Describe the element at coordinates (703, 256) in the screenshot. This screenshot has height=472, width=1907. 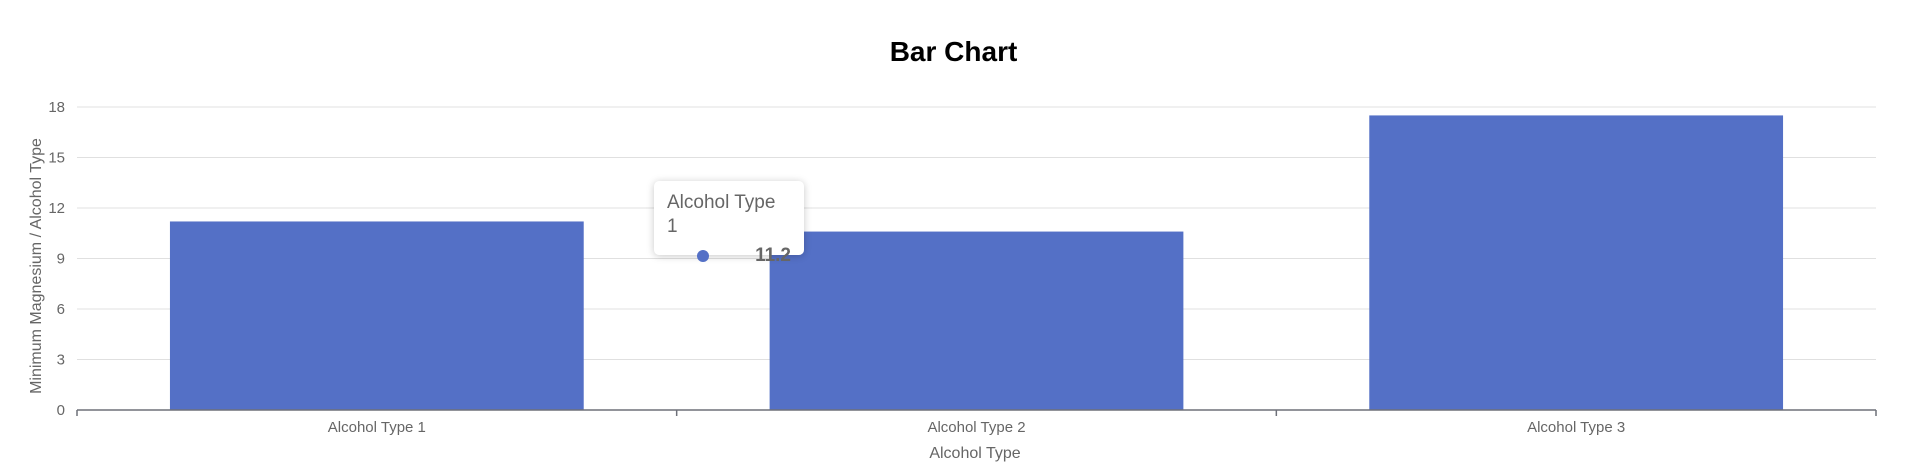
I see `tooltip-marker-icon` at that location.